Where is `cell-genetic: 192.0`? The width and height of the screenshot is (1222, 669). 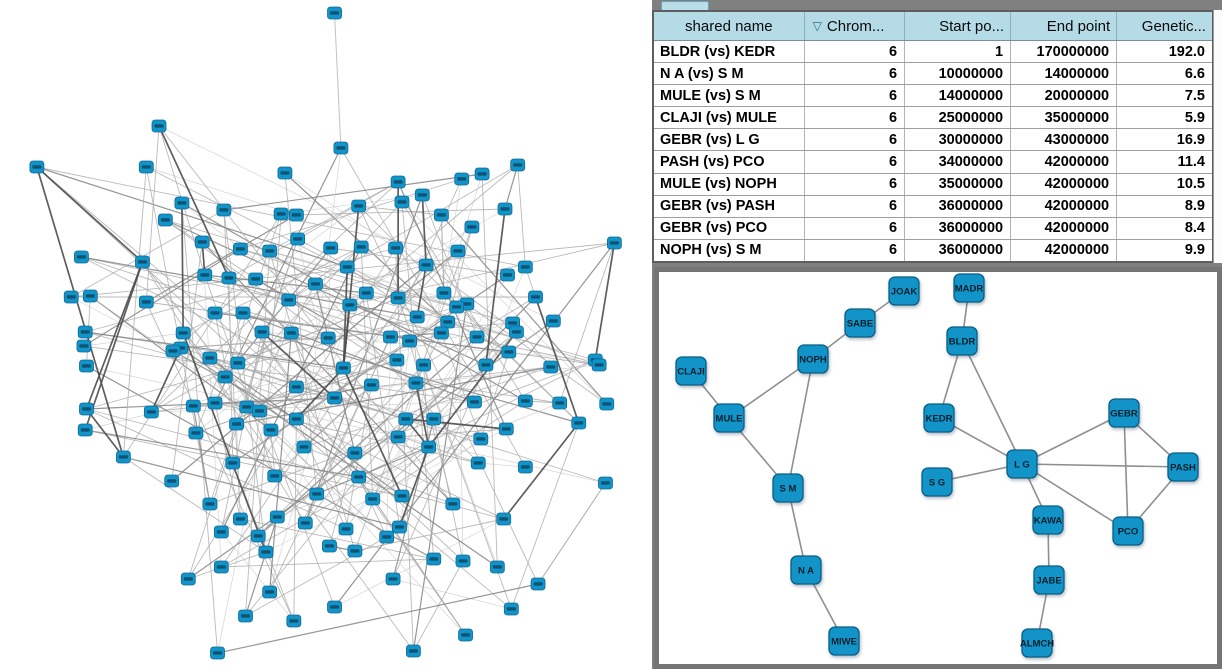 cell-genetic: 192.0 is located at coordinates (1186, 51).